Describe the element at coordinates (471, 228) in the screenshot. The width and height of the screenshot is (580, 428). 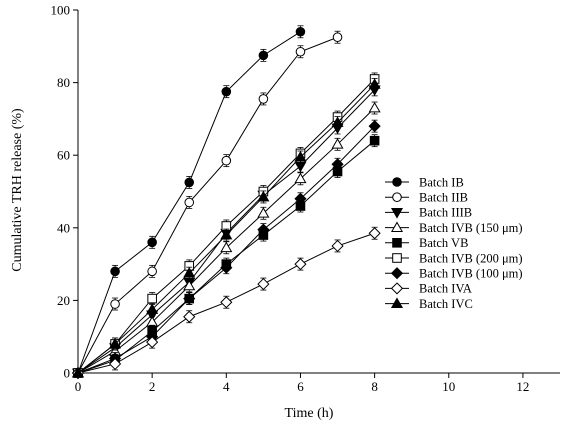
I see `legend-label: Batch IVB (150 μm)` at that location.